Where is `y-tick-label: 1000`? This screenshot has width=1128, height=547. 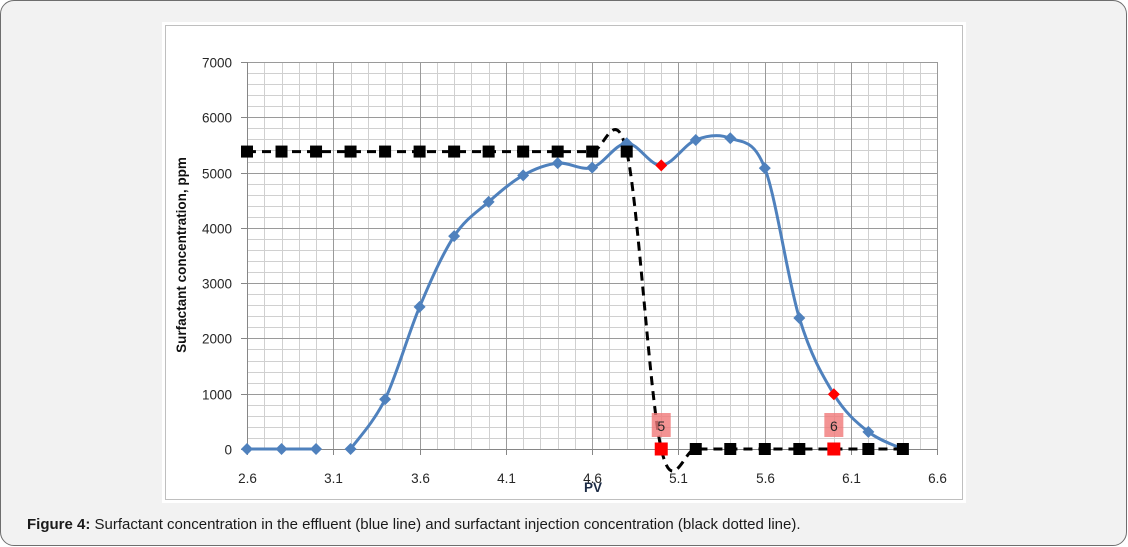
y-tick-label: 1000 is located at coordinates (217, 395).